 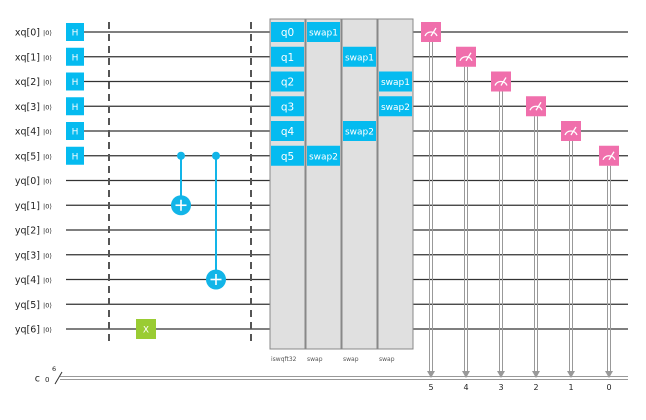 What do you see at coordinates (27, 305) in the screenshot?
I see `qubit-label: yq[5]` at bounding box center [27, 305].